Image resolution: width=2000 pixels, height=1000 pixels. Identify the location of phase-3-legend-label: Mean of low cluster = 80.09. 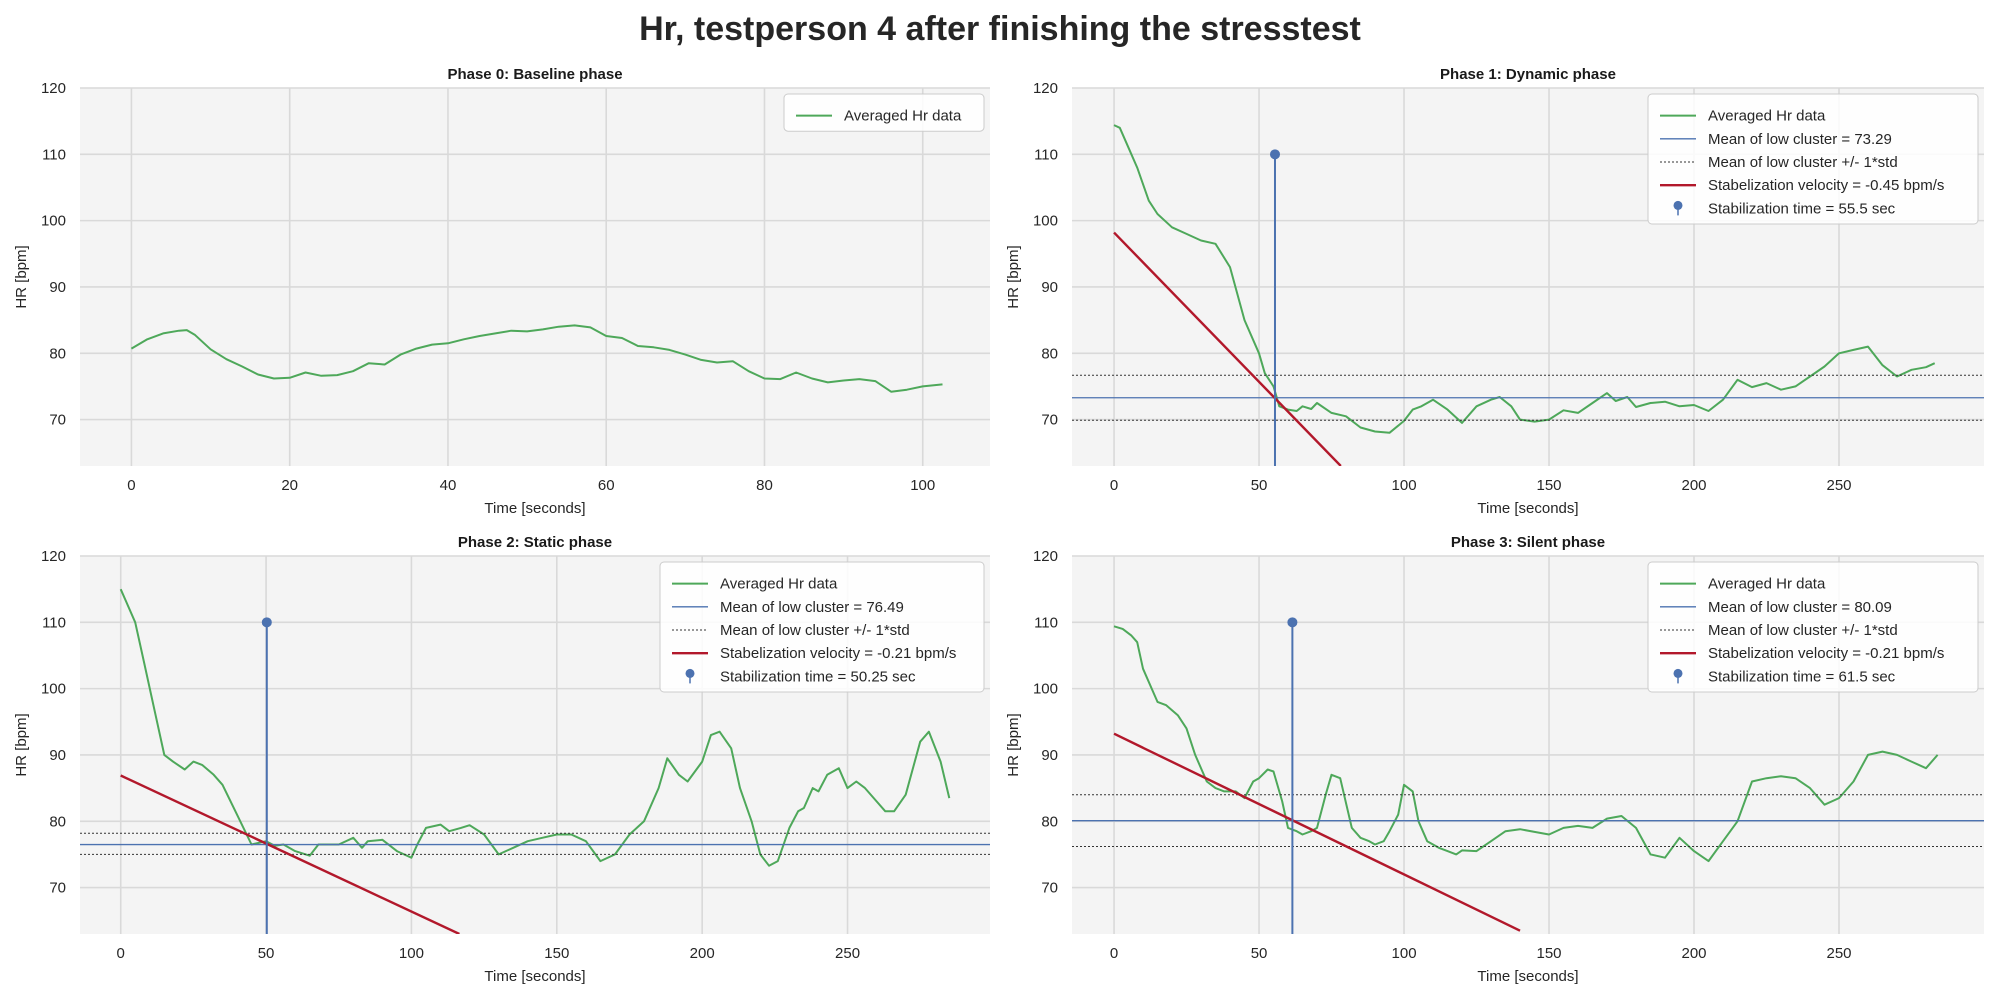
(1800, 607).